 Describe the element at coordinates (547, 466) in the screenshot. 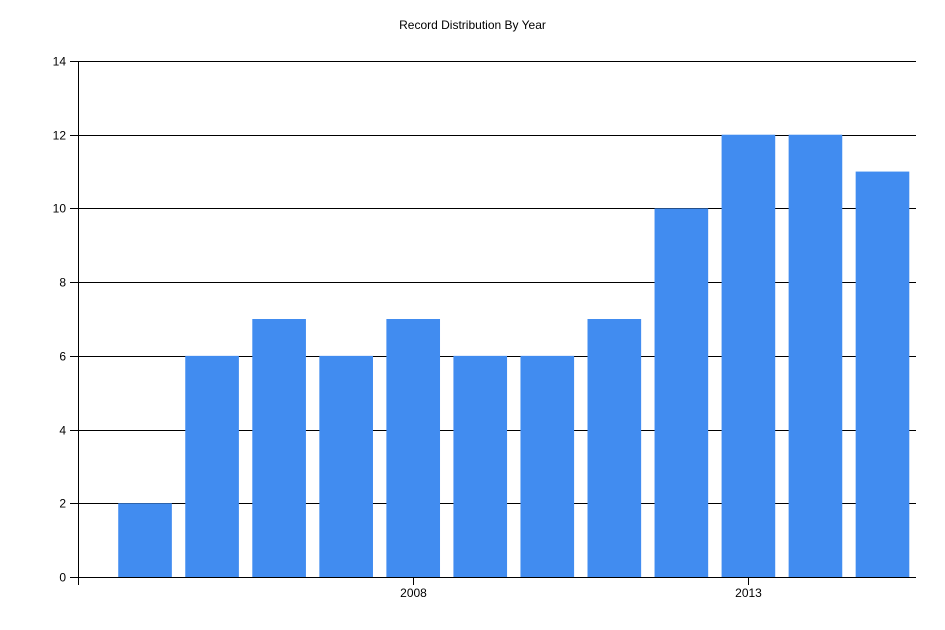

I see `bar-2010` at that location.